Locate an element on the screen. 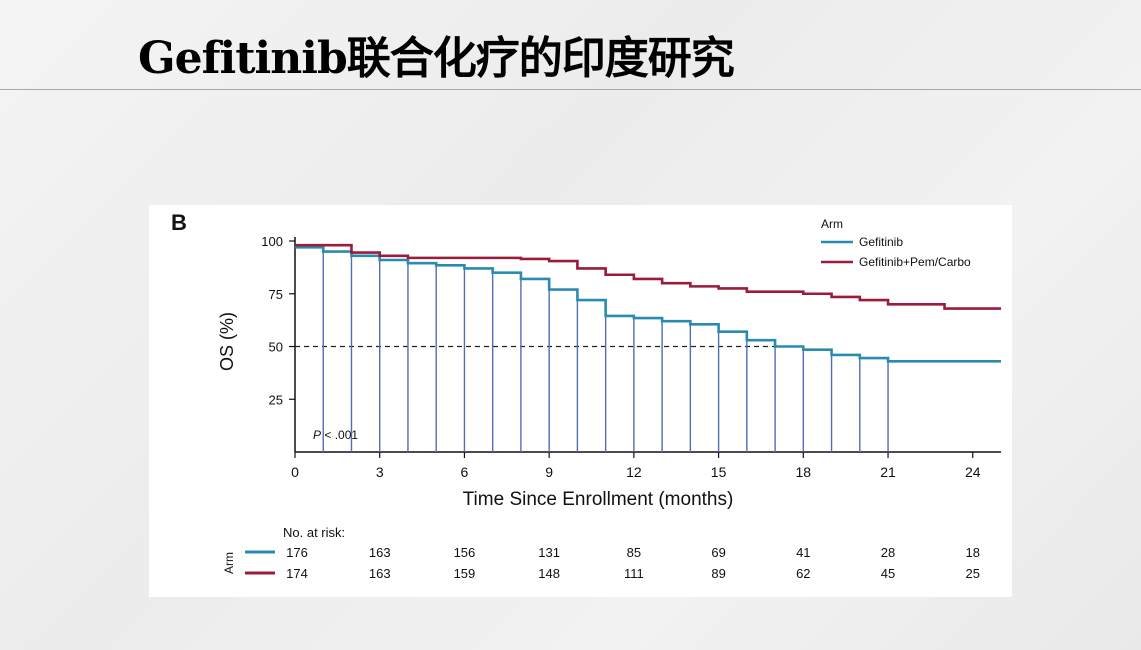  risk-count: 176 is located at coordinates (297, 552).